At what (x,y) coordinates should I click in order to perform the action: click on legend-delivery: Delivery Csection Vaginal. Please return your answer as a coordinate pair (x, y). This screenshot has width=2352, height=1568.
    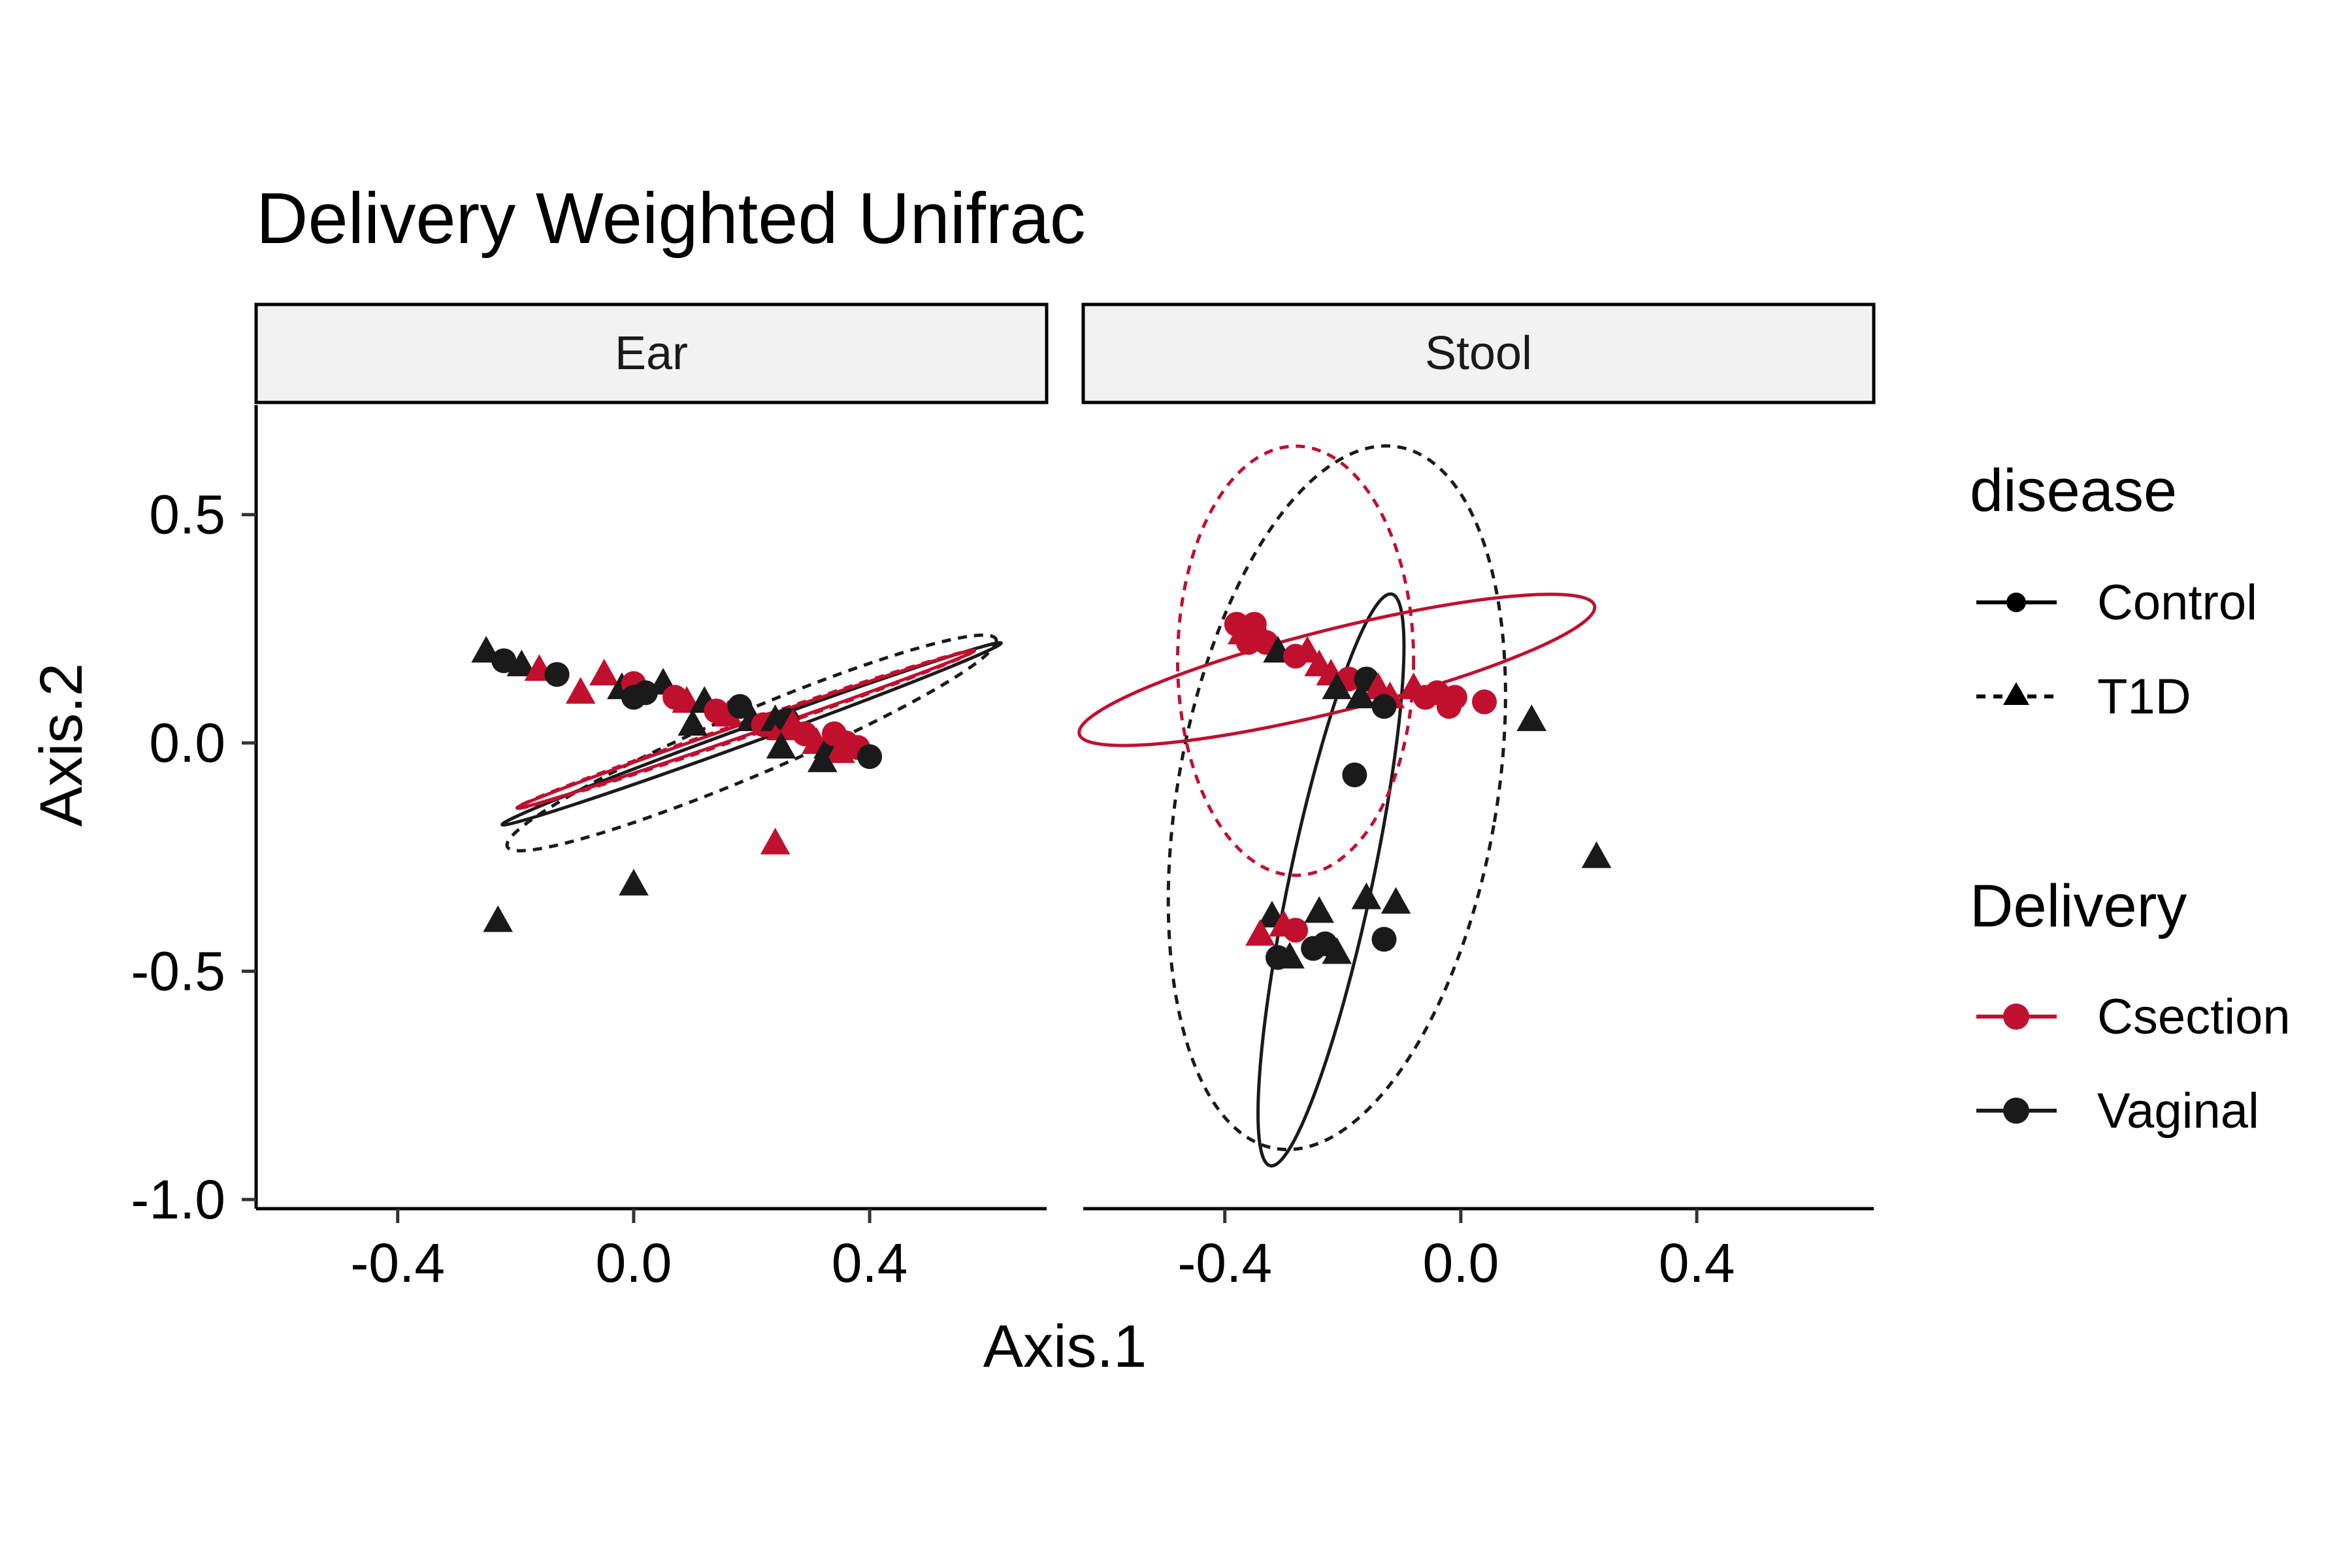
    Looking at the image, I should click on (2130, 1006).